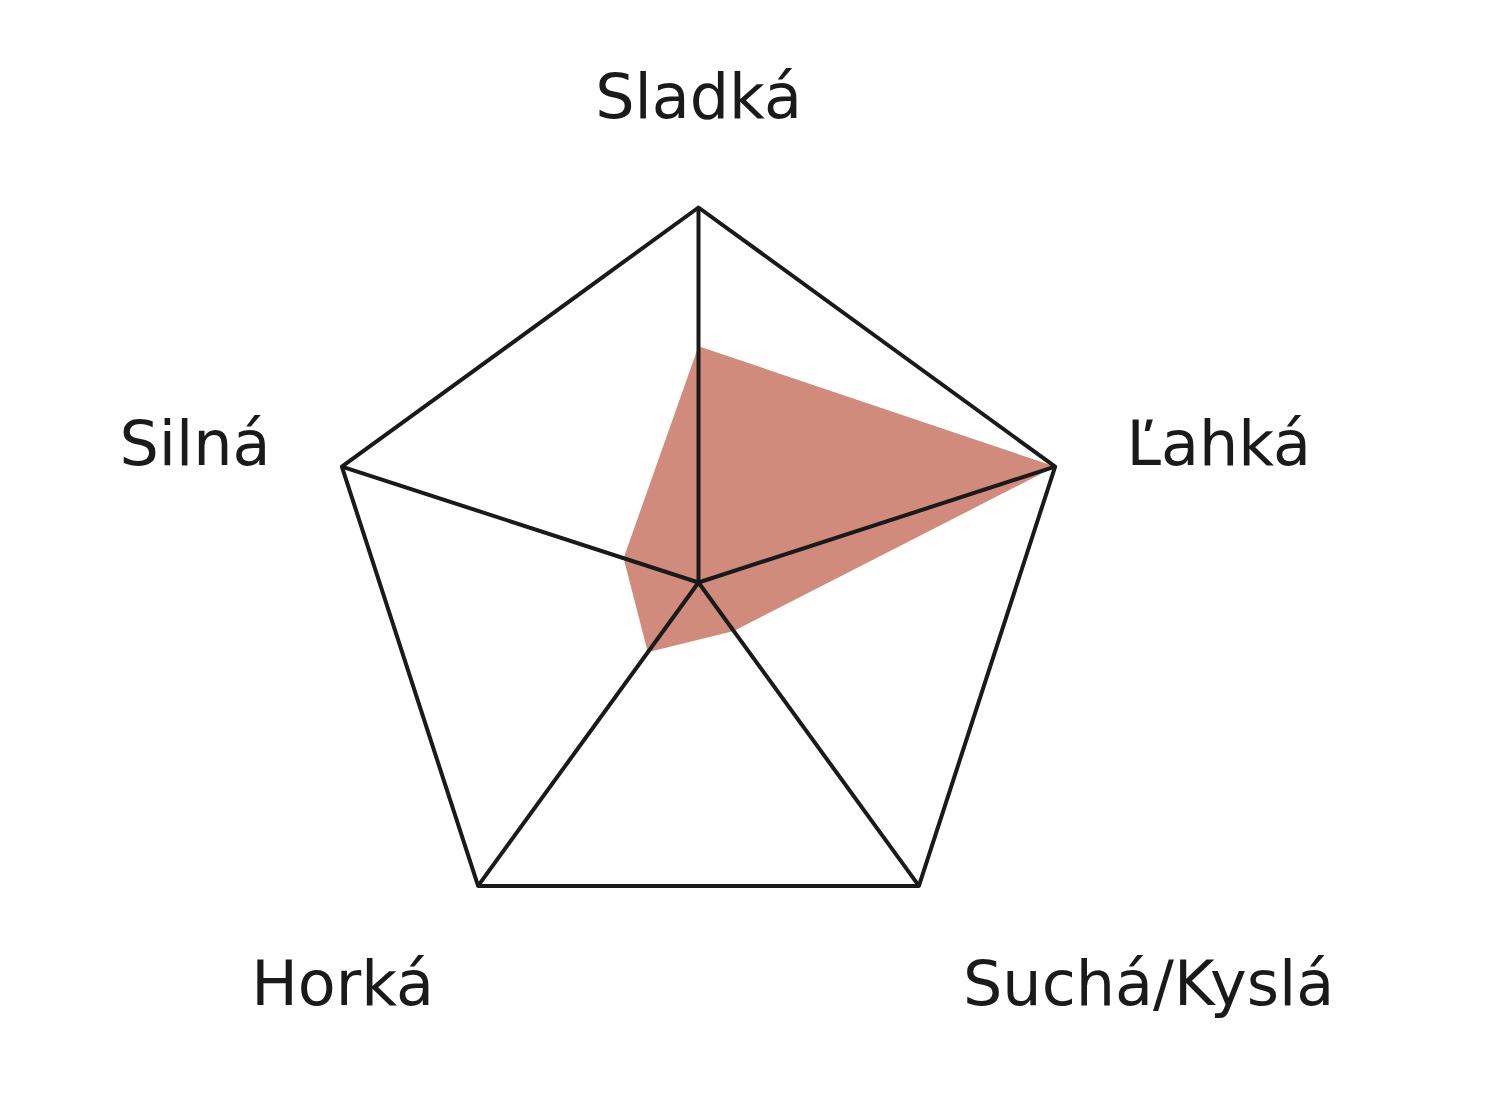 This screenshot has height=1094, width=1495. Describe the element at coordinates (342, 983) in the screenshot. I see `spoke-label: Horká` at that location.